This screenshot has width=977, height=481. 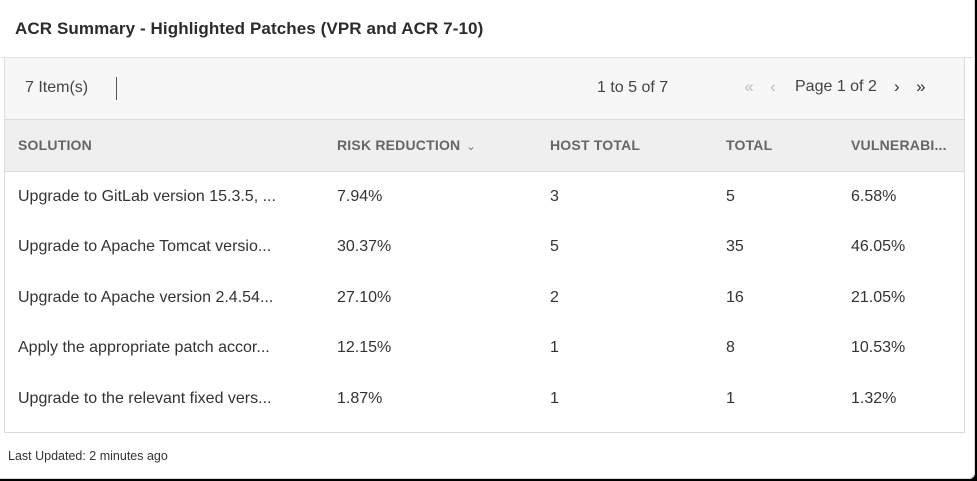 I want to click on cell-host-total: 2, so click(x=554, y=297).